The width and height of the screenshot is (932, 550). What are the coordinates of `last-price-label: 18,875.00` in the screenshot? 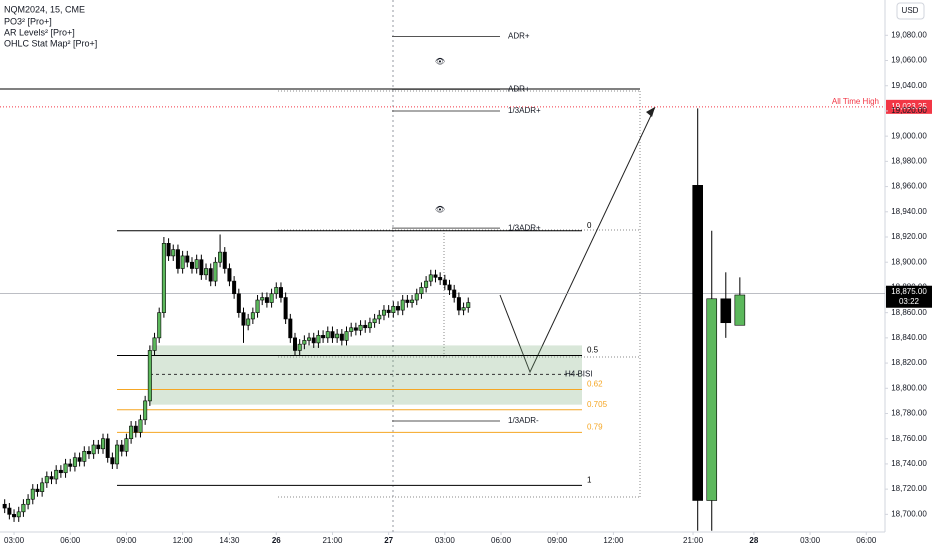 It's located at (909, 291).